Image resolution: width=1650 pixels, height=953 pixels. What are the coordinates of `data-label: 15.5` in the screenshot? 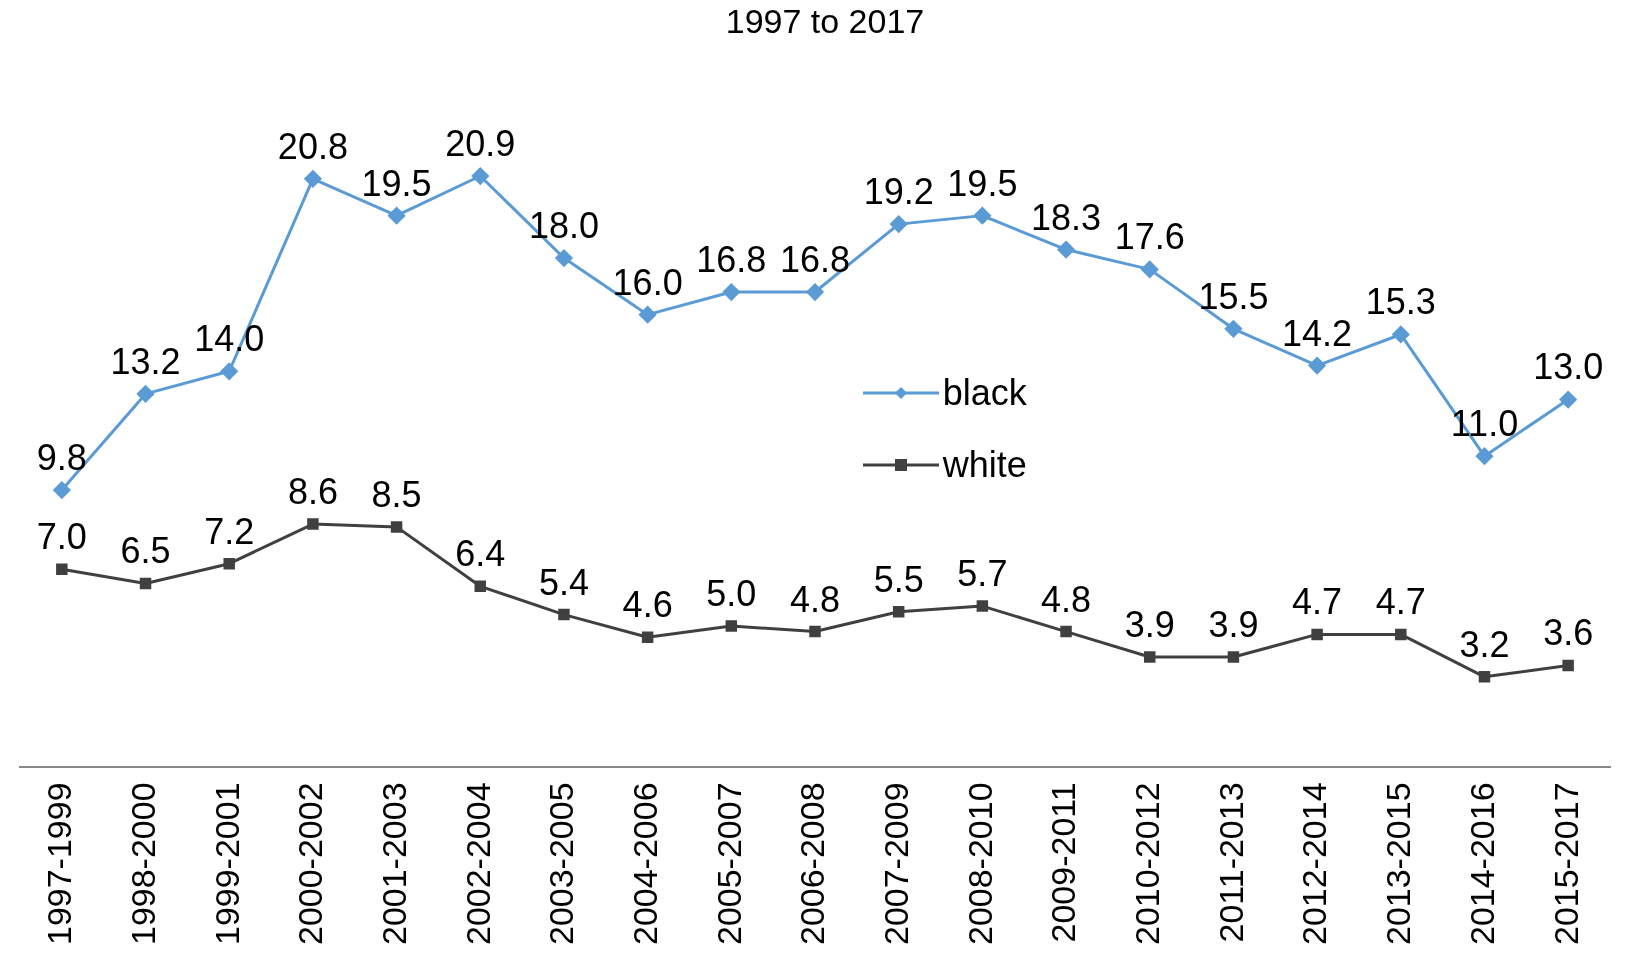 It's located at (1233, 296).